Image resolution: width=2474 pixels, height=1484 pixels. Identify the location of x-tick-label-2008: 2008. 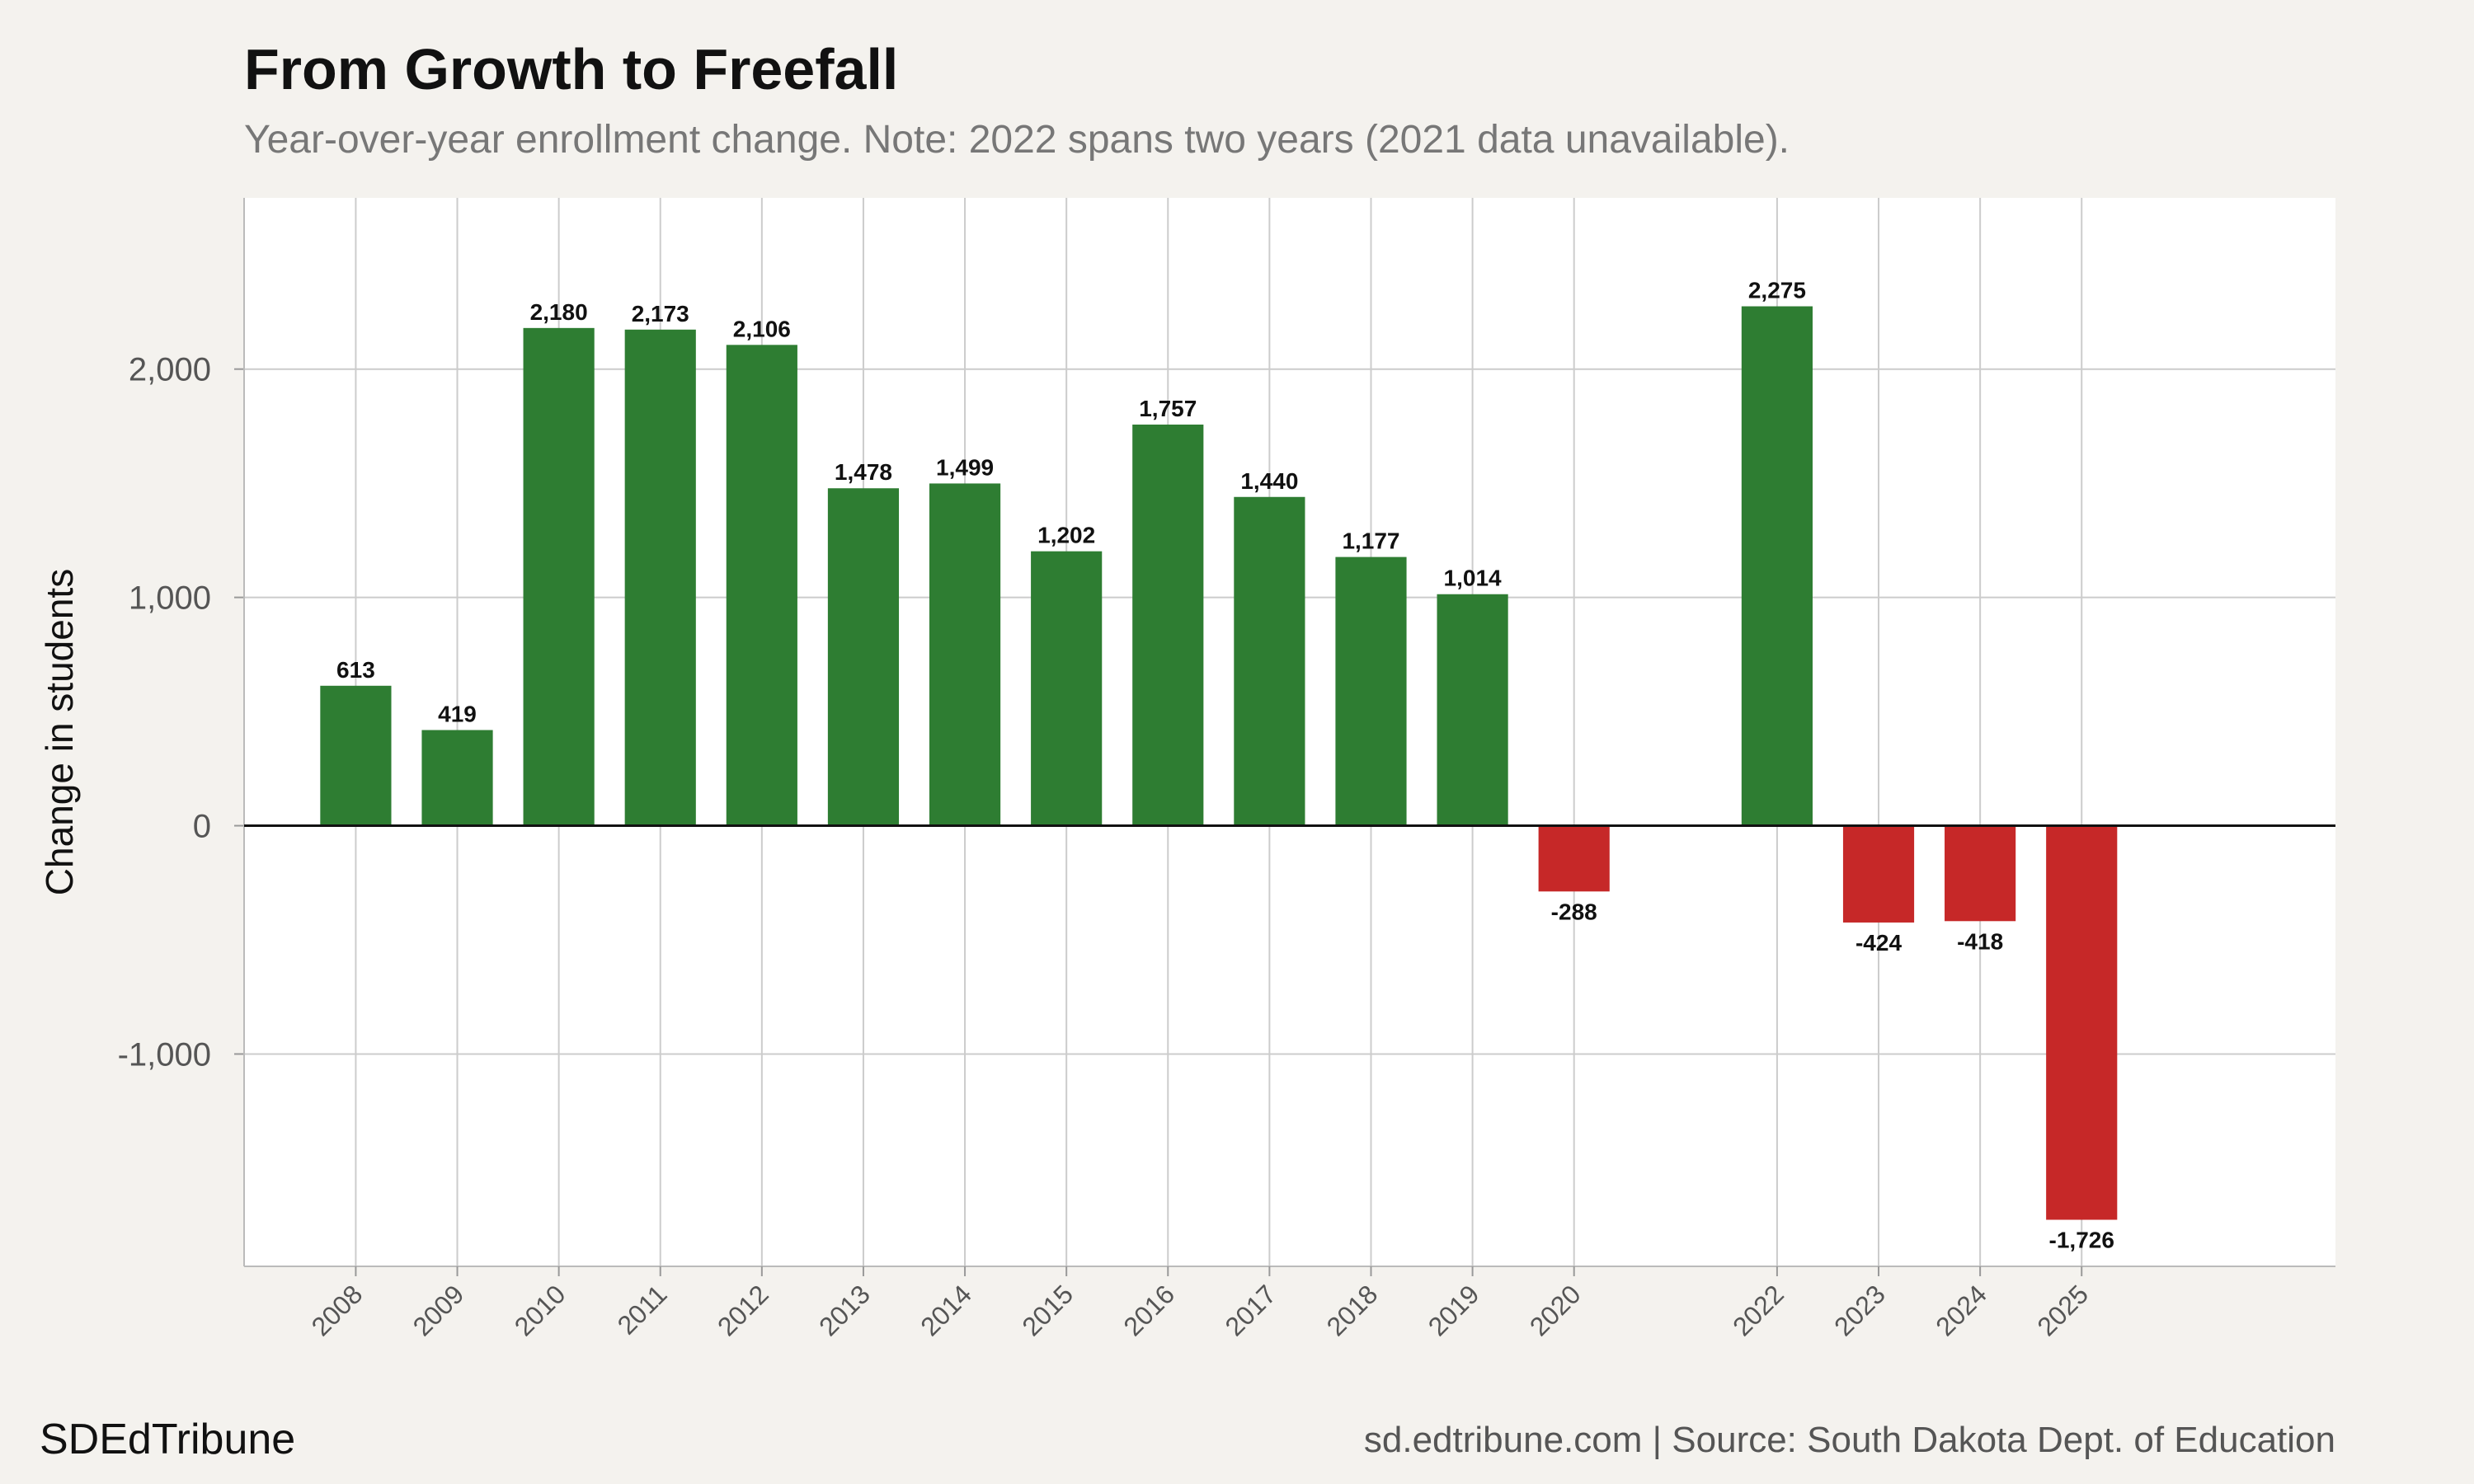
(337, 1310).